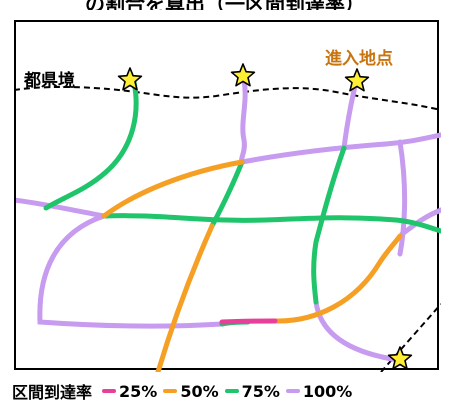 This screenshot has width=450, height=407. Describe the element at coordinates (225, 5) in the screenshot. I see `header-caption: の割合を算出（一区間到達率）` at that location.